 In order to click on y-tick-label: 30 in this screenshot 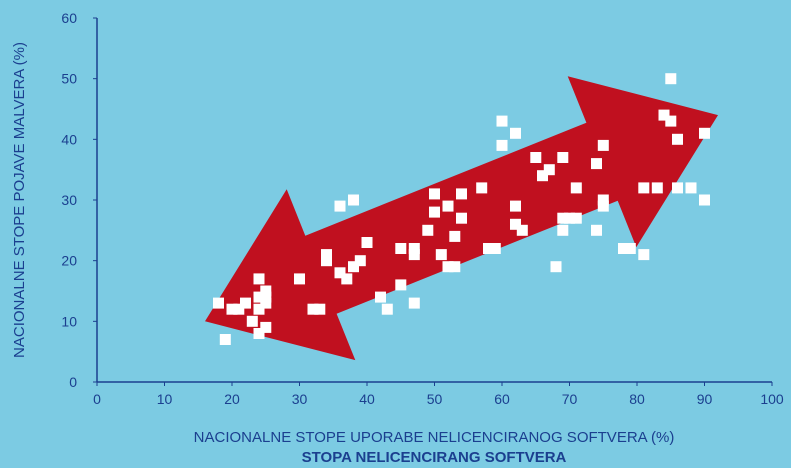, I will do `click(69, 200)`.